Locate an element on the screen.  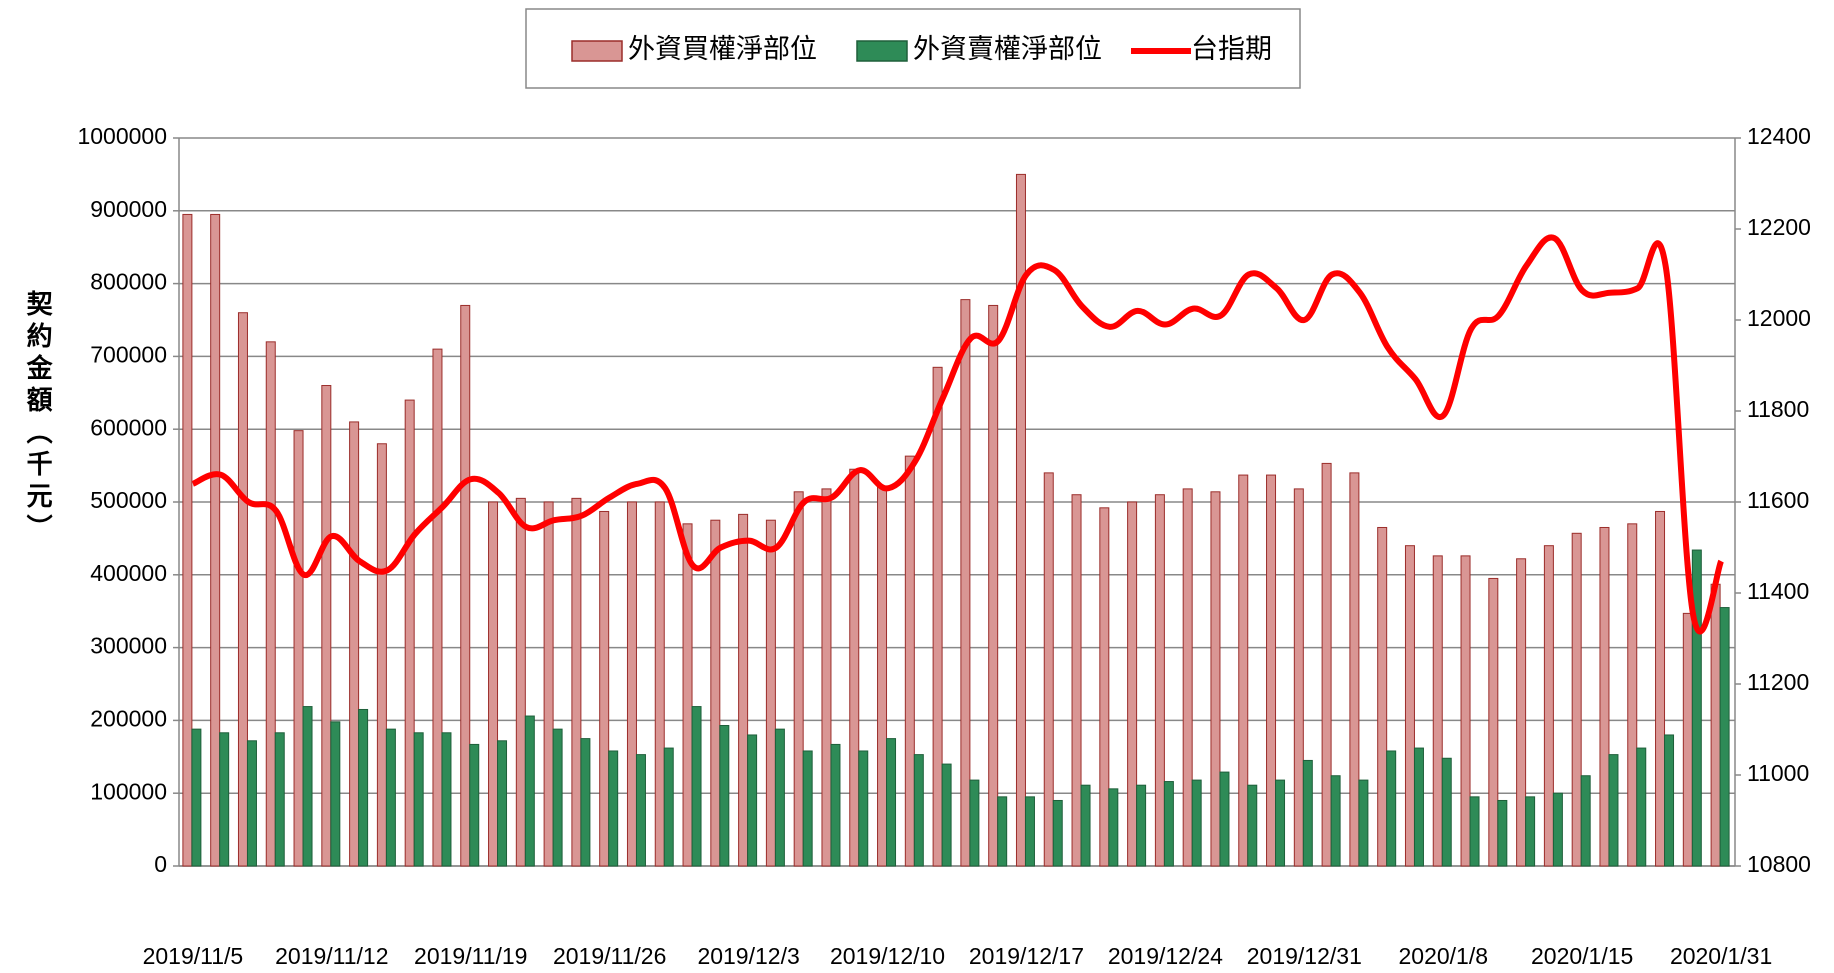
x-tick-label: 2020/1/15 is located at coordinates (1582, 956).